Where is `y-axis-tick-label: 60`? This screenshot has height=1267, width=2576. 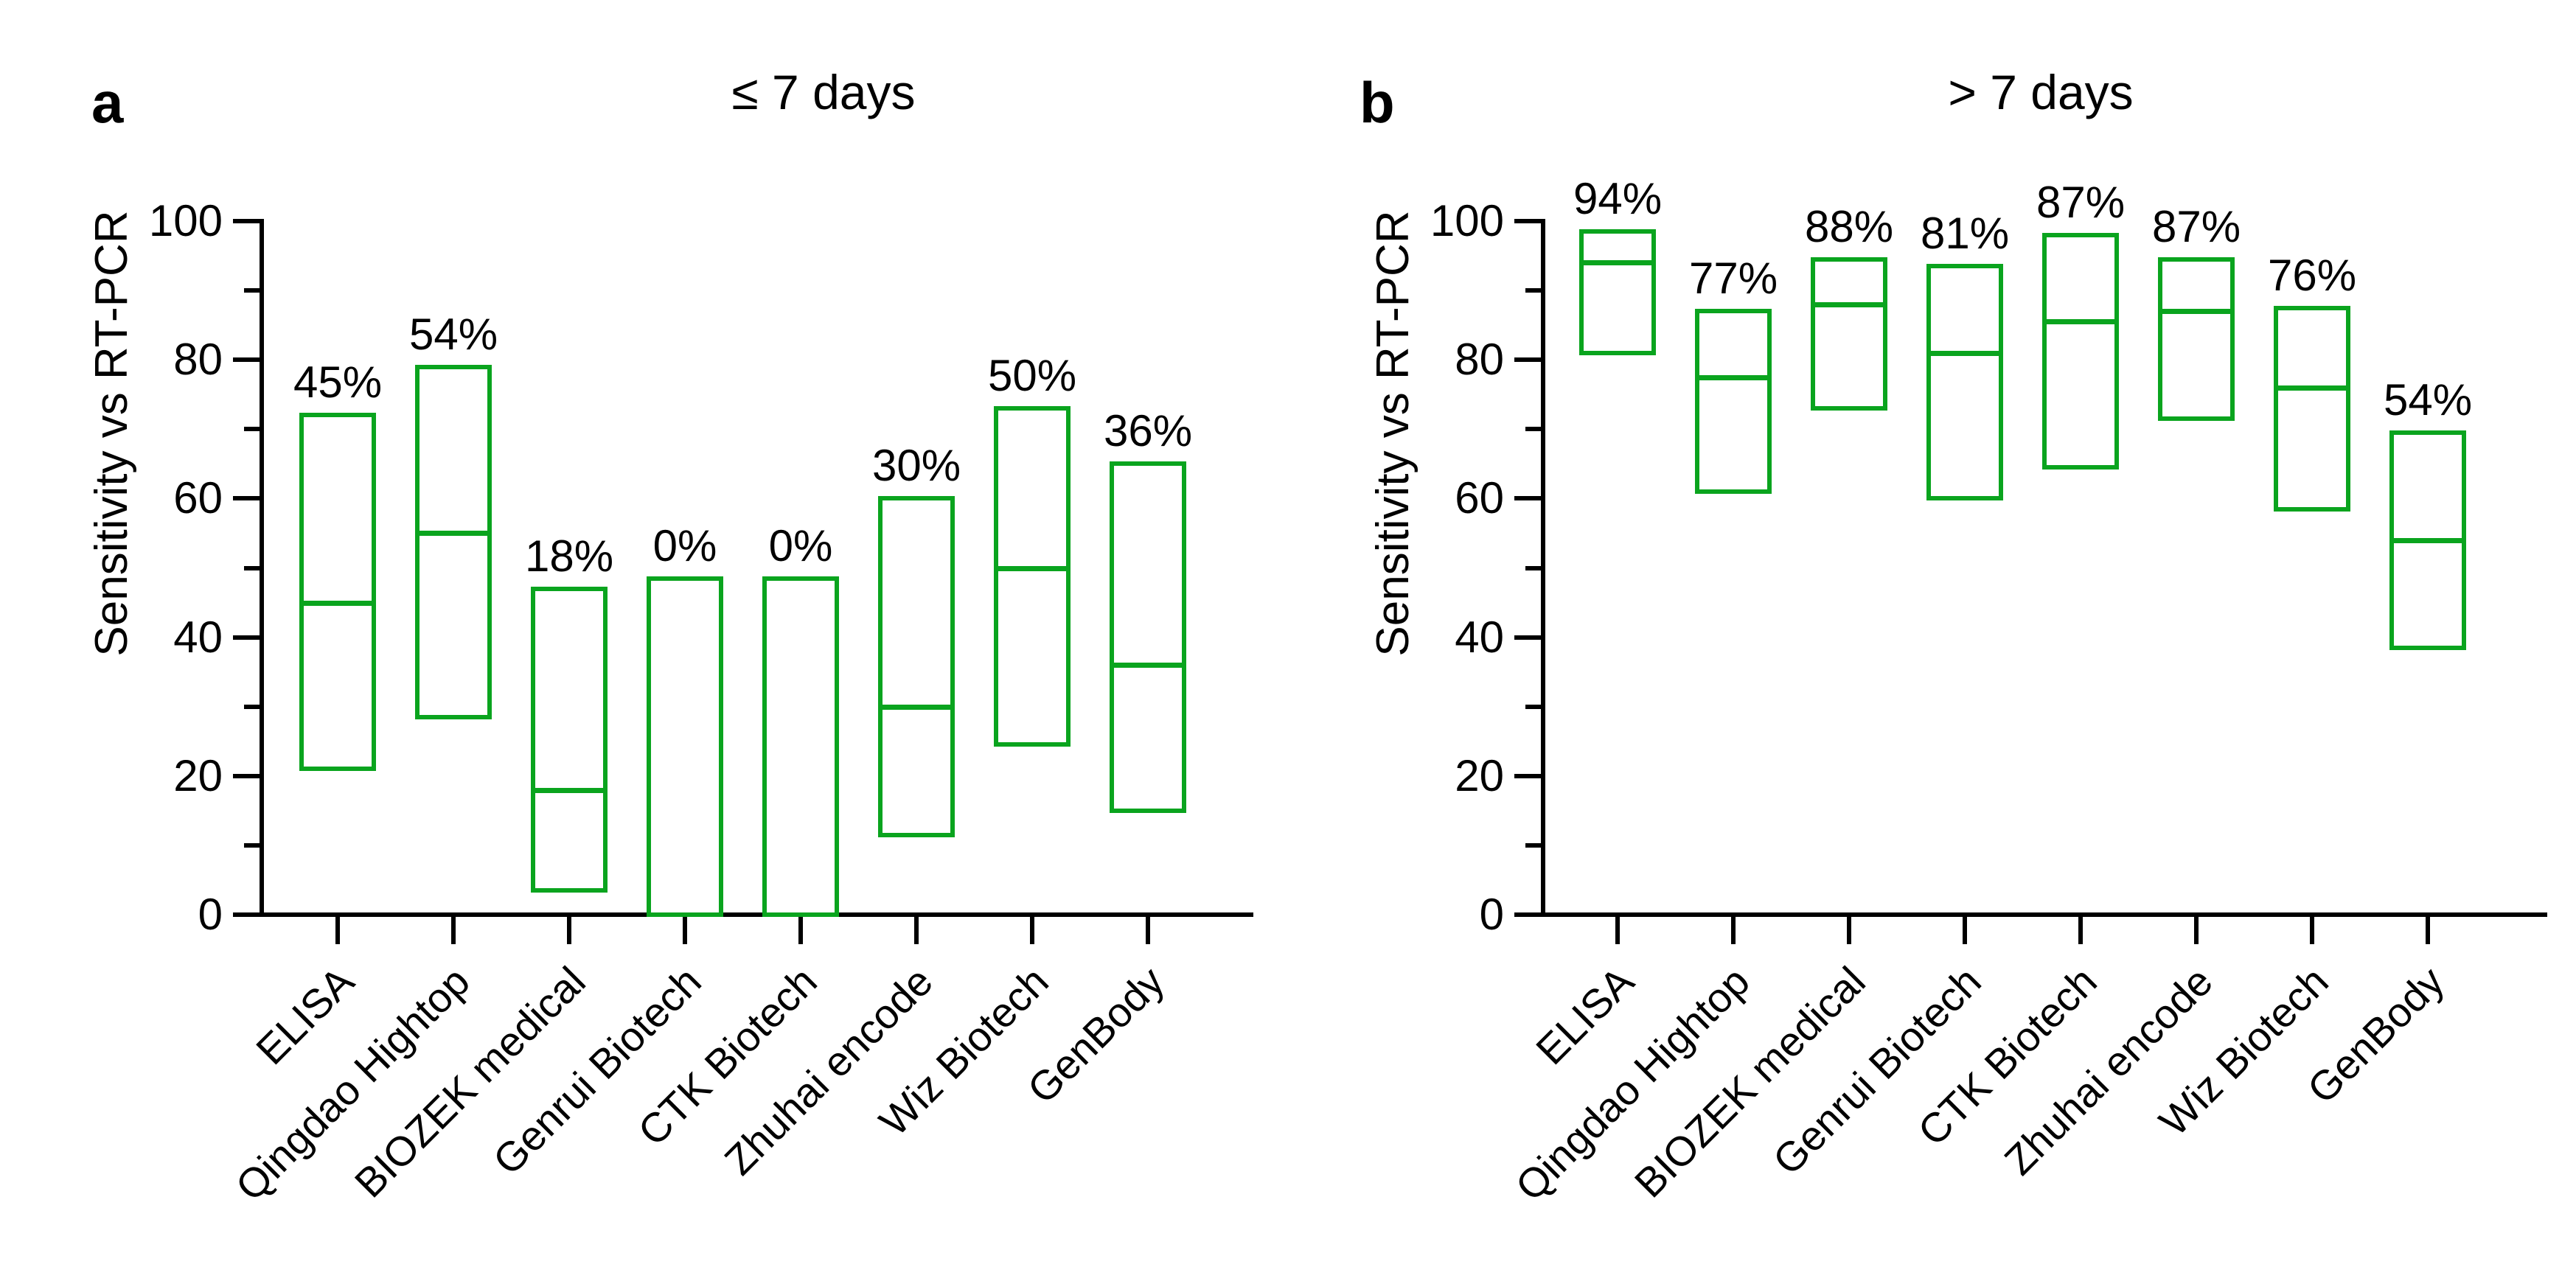
y-axis-tick-label: 60 is located at coordinates (1480, 498).